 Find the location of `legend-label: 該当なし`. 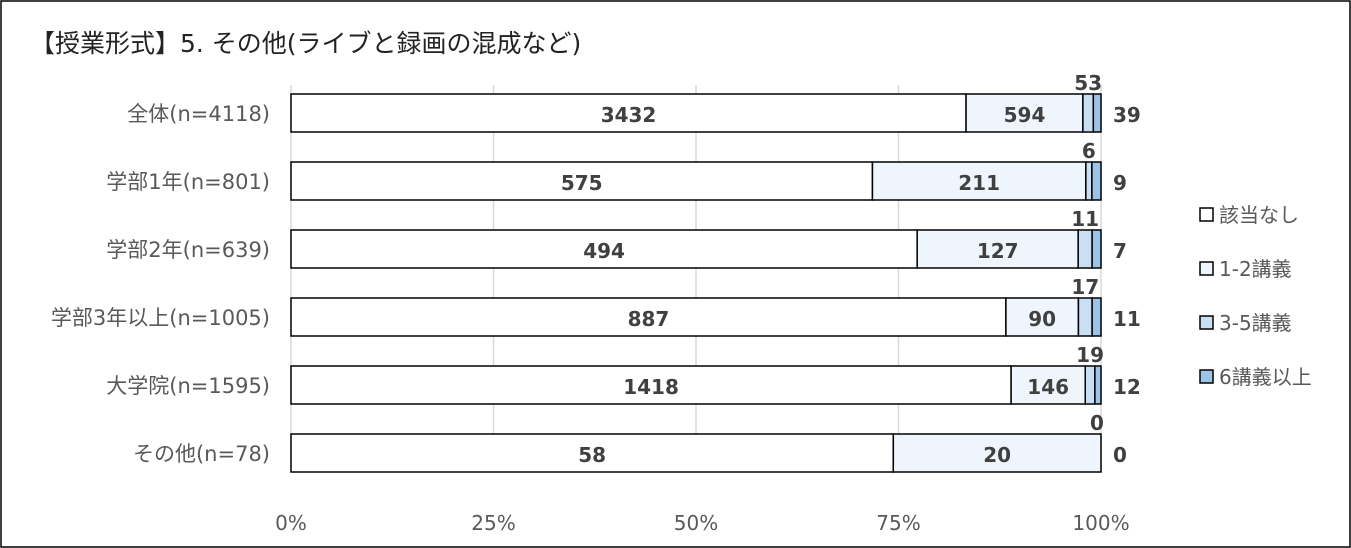

legend-label: 該当なし is located at coordinates (1259, 215).